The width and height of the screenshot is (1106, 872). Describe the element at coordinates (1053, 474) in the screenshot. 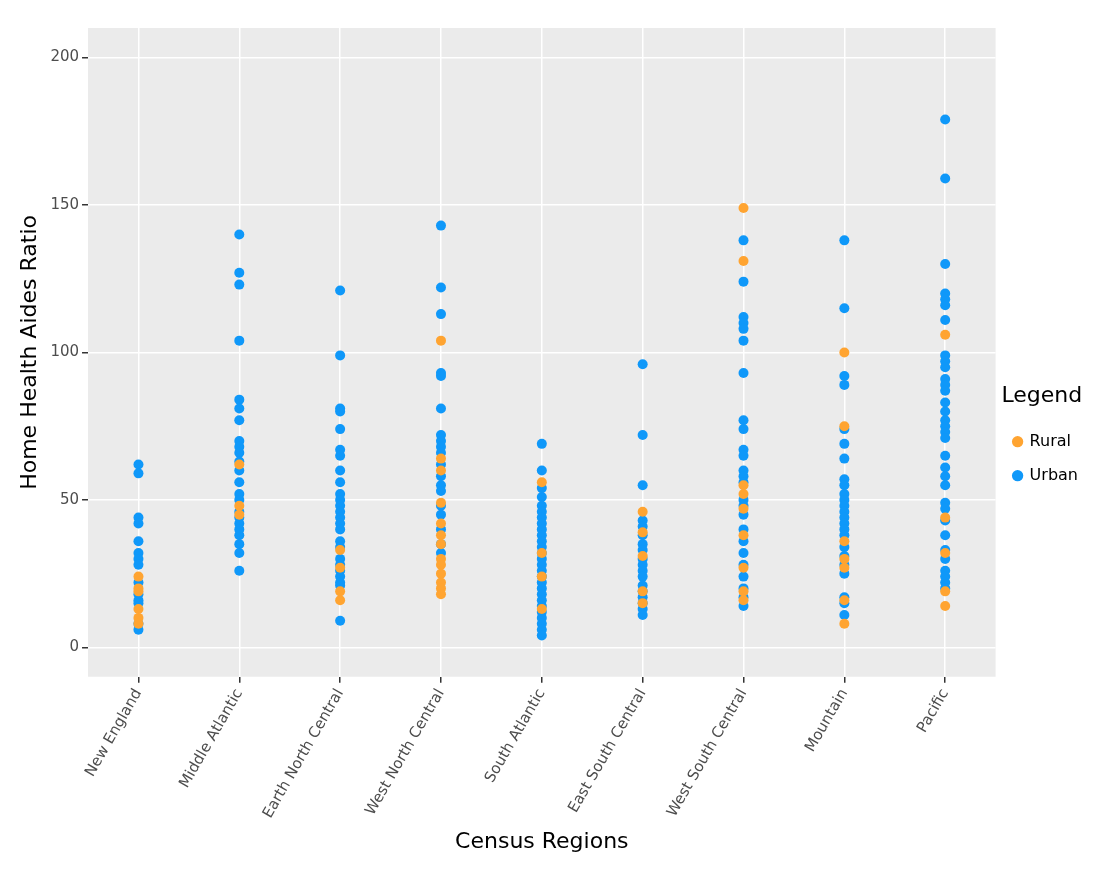

I see `legend-label: Urban` at that location.